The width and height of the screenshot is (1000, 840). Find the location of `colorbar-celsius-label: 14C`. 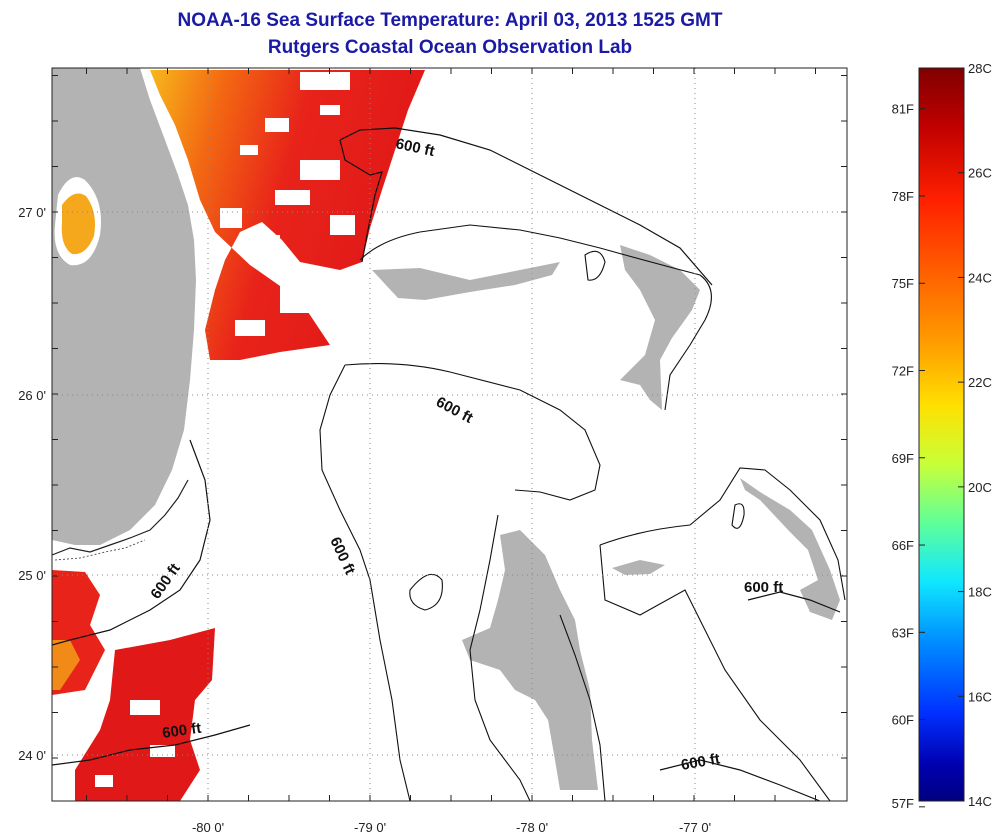

colorbar-celsius-label: 14C is located at coordinates (980, 801).